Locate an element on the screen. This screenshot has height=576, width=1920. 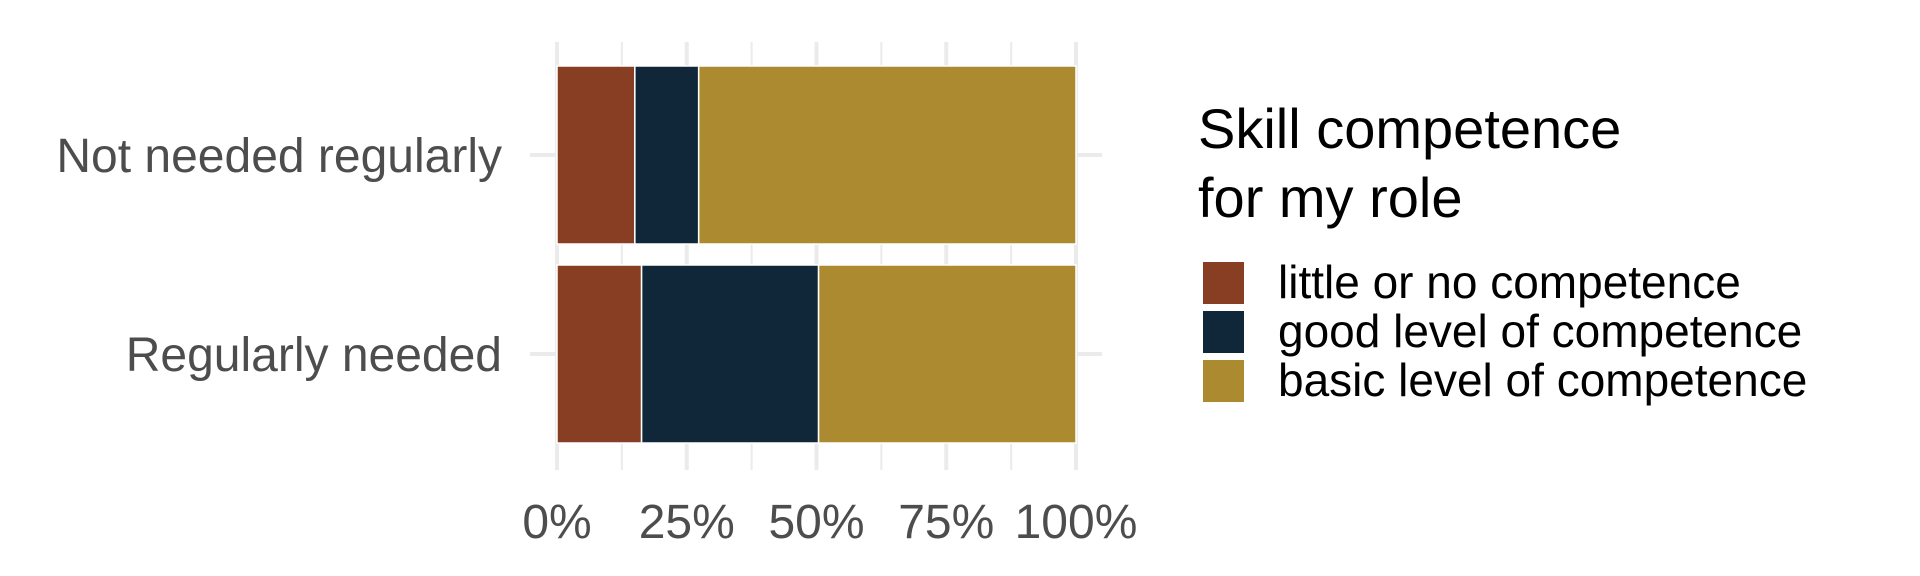
x-axis-labels: 0% 25% 50% 75% 100% is located at coordinates (829, 522).